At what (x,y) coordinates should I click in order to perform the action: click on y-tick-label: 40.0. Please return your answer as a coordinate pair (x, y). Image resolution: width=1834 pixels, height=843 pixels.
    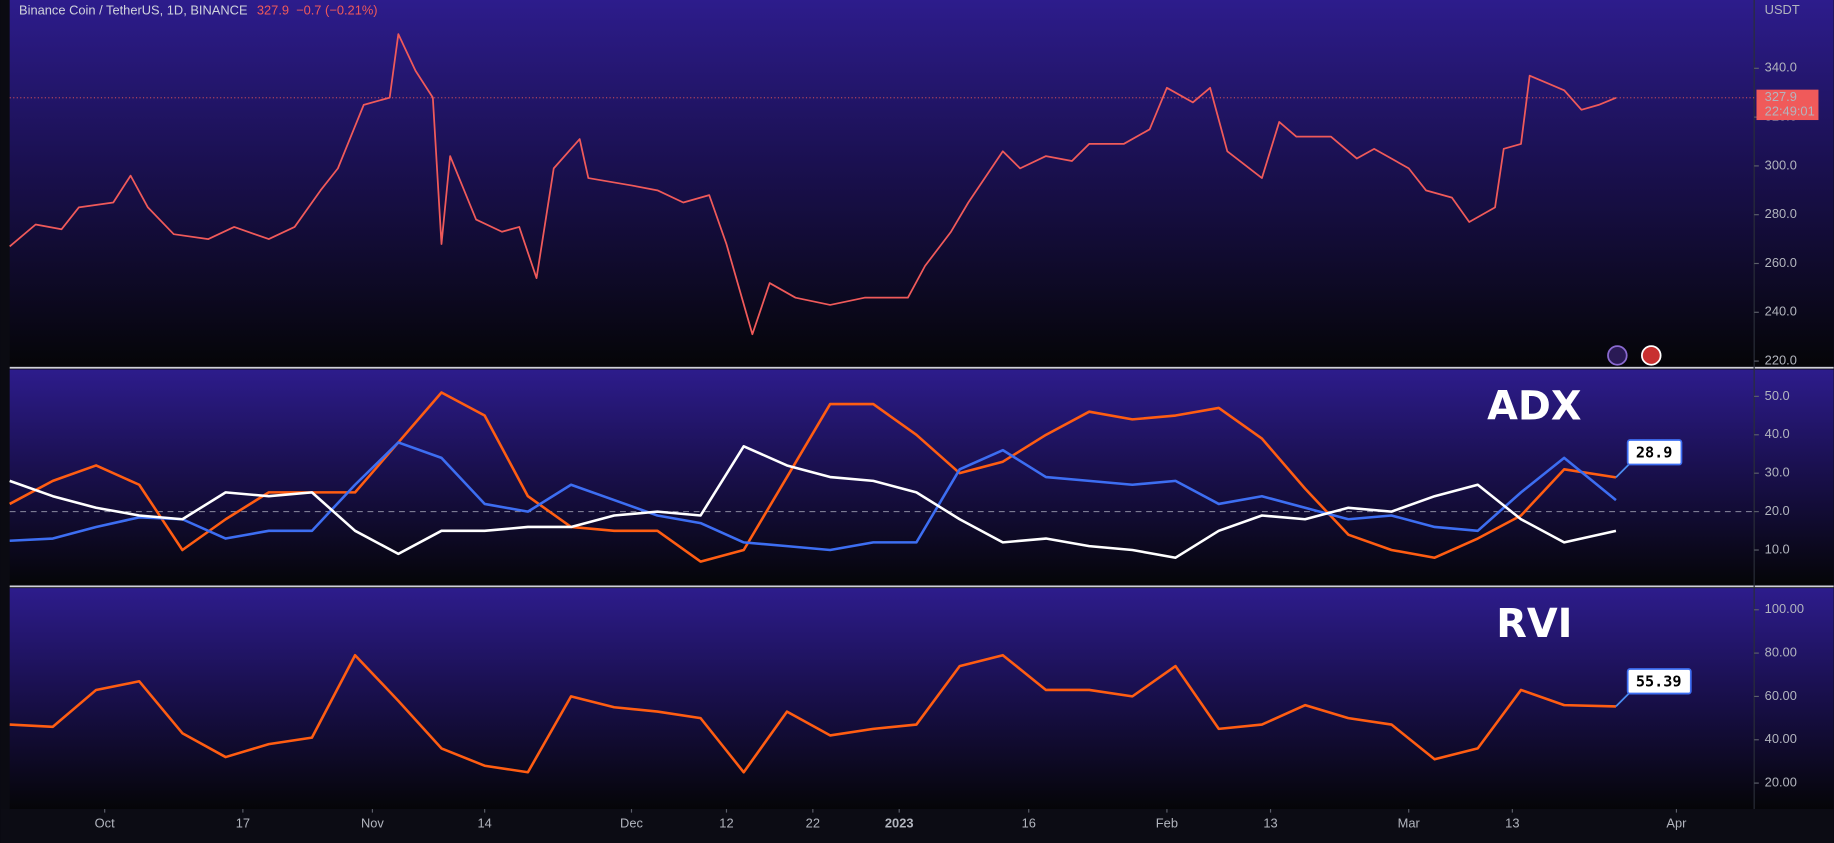
    Looking at the image, I should click on (1777, 433).